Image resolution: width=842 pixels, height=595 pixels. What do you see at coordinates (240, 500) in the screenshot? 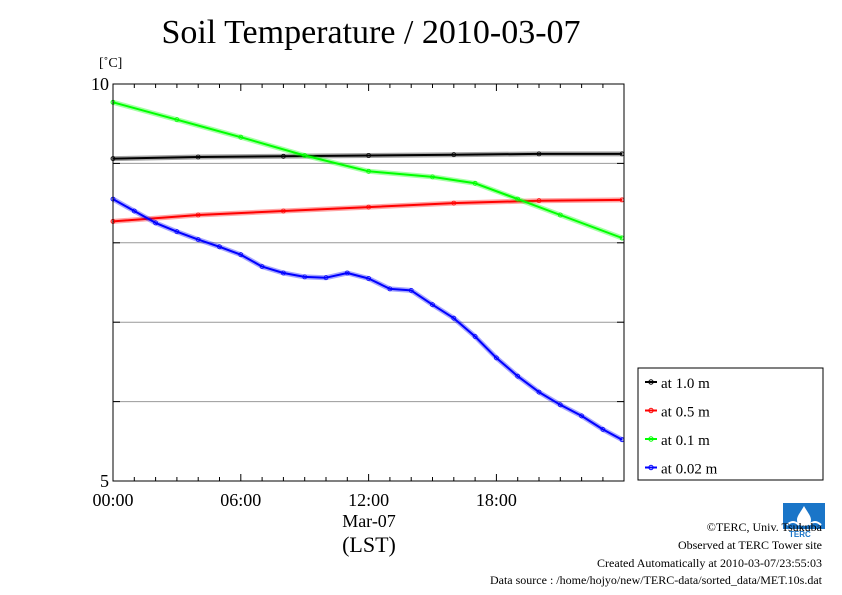
I see `x-tick-label: 06:00` at bounding box center [240, 500].